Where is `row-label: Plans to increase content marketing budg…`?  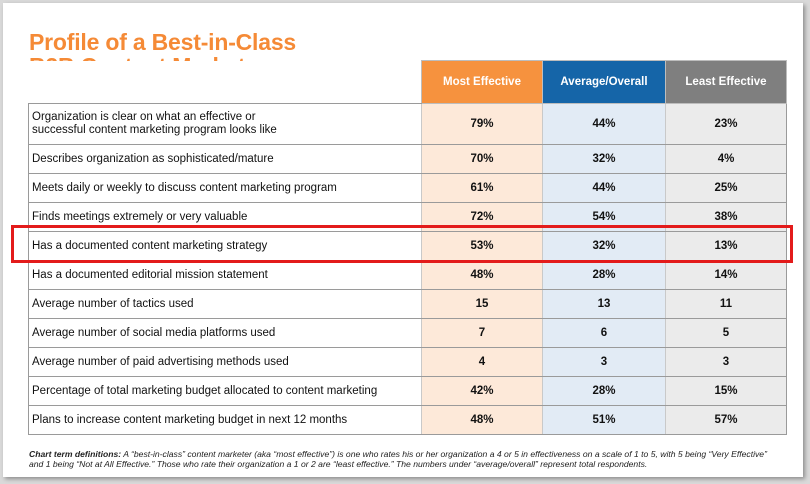
row-label: Plans to increase content marketing budg… is located at coordinates (225, 420).